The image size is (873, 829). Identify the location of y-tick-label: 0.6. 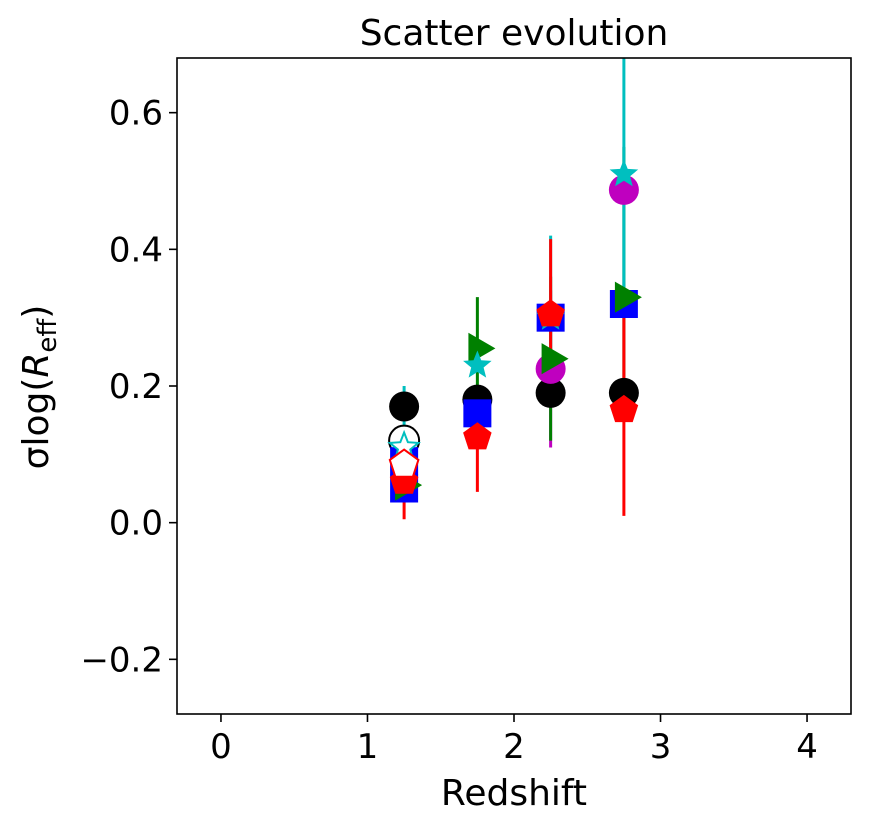
(136, 114).